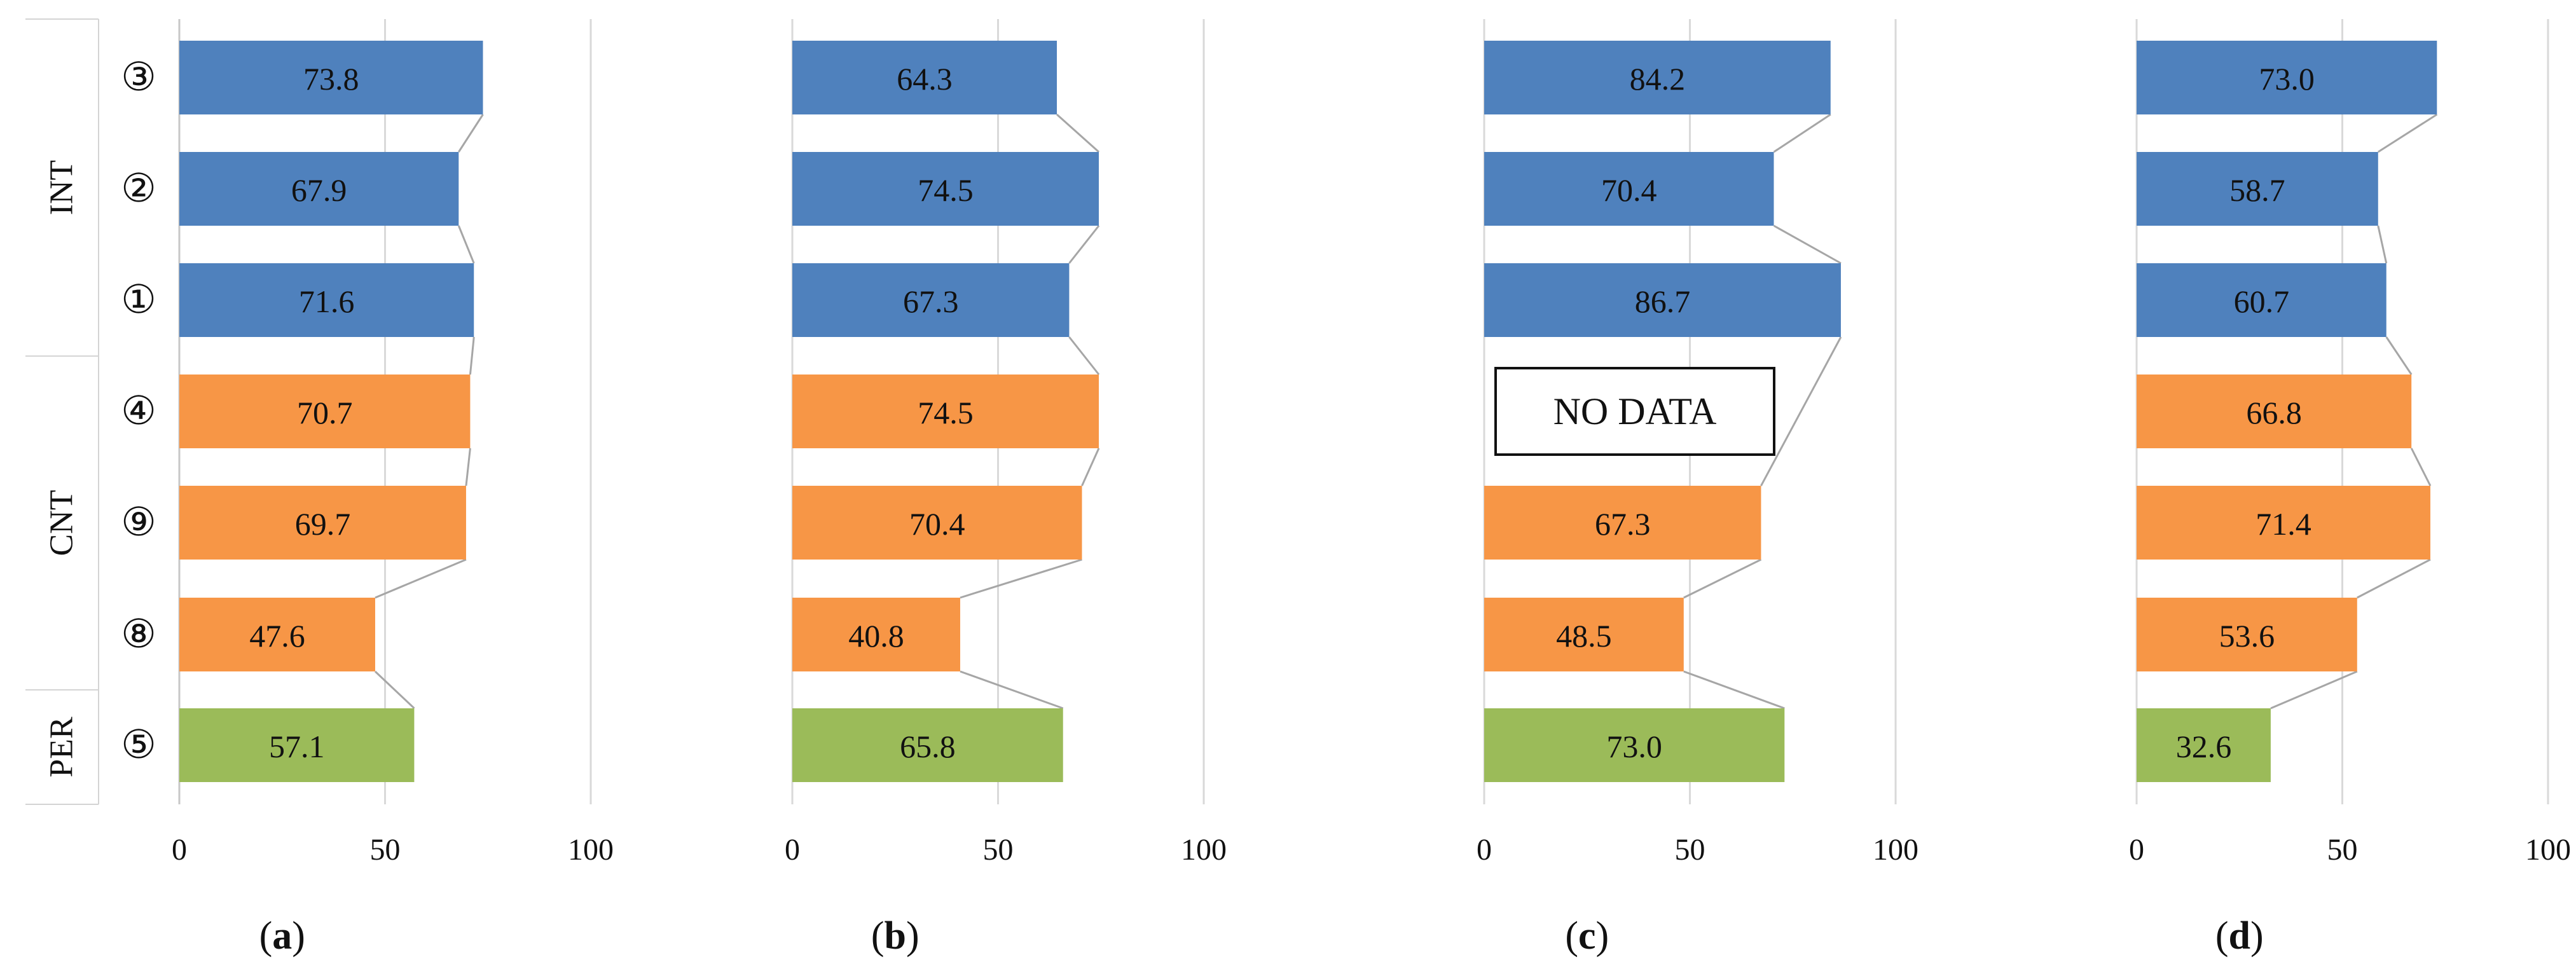  I want to click on bar-value-label: 67.9, so click(319, 190).